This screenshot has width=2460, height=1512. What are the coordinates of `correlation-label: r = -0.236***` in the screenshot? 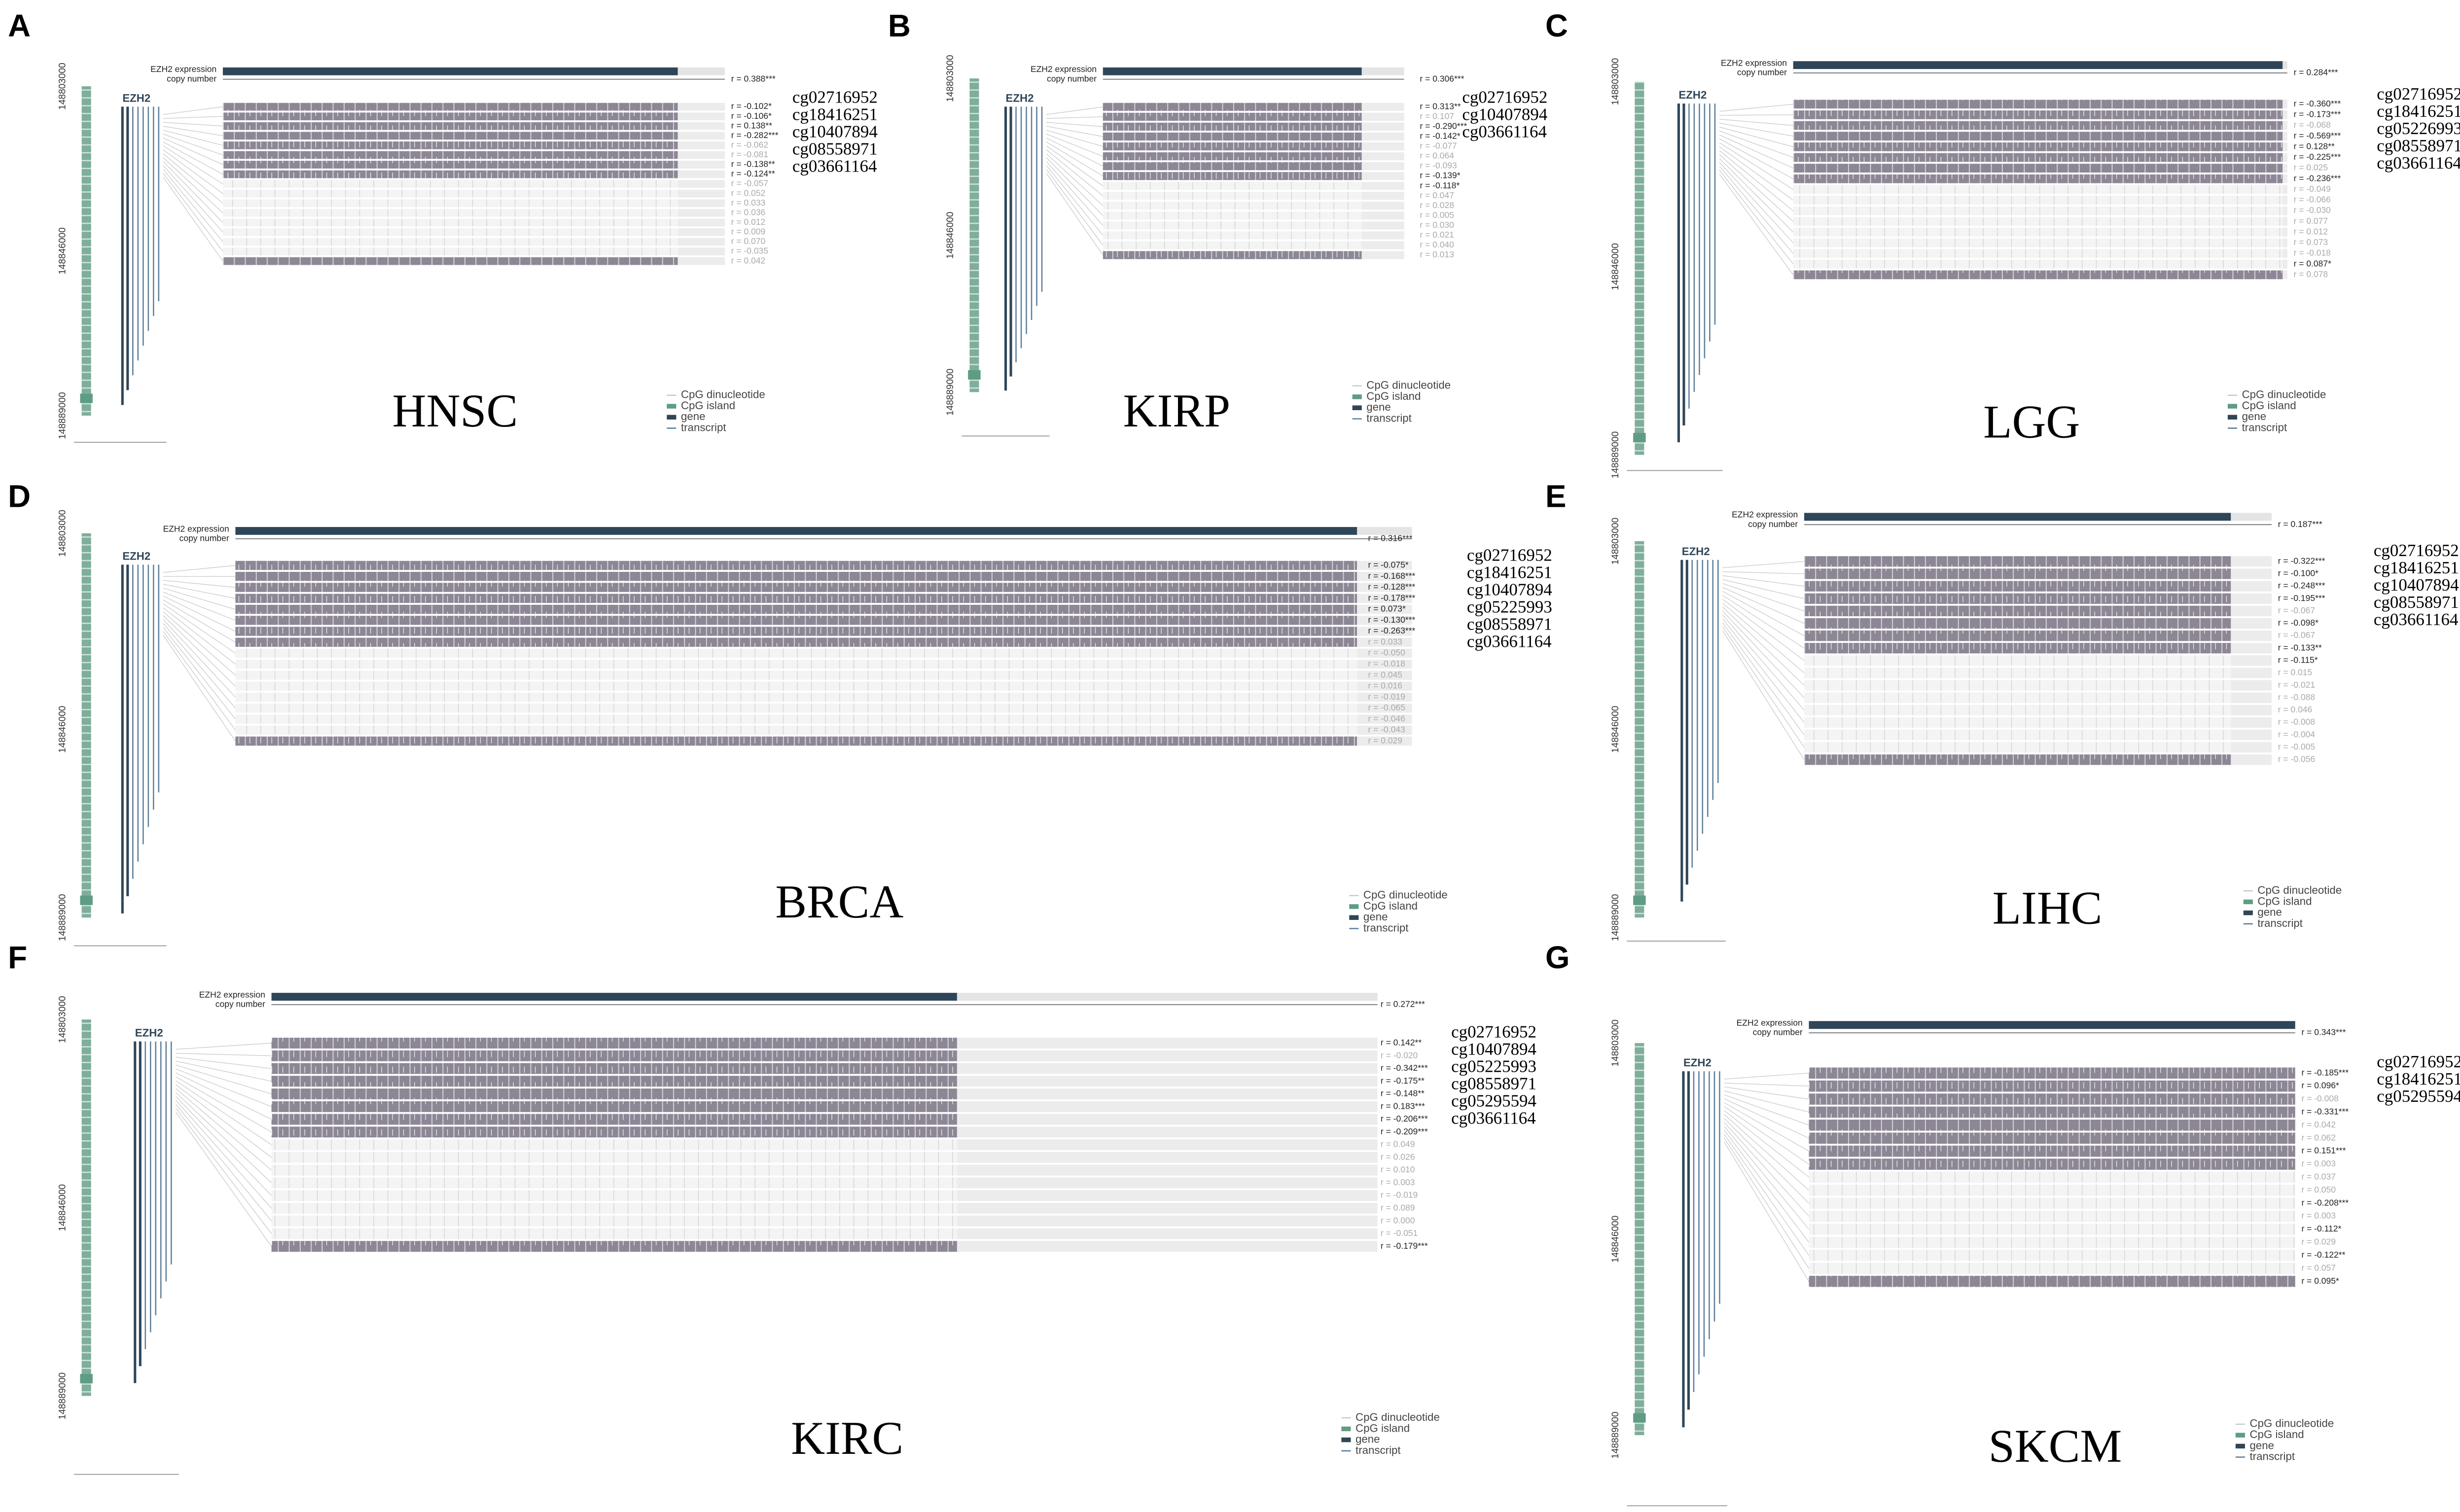 It's located at (2317, 178).